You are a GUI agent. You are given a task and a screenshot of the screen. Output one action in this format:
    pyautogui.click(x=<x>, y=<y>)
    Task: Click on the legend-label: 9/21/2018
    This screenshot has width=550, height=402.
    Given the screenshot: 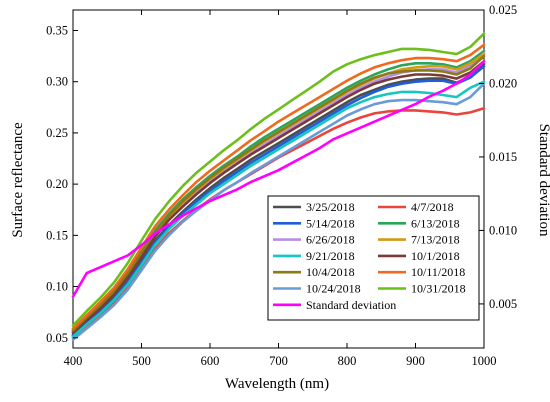 What is the action you would take?
    pyautogui.click(x=330, y=256)
    